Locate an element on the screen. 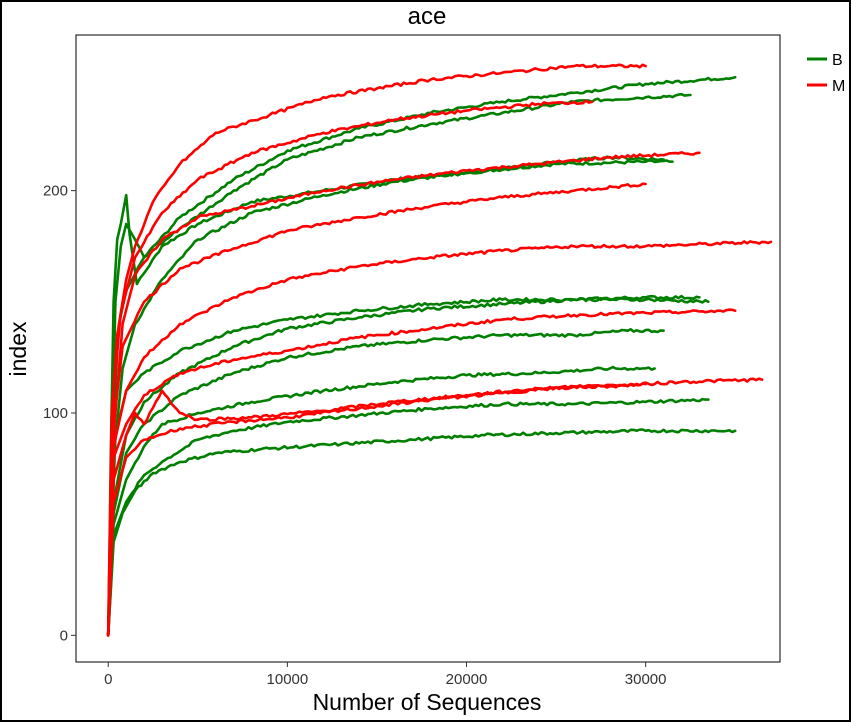  legend: BM is located at coordinates (826, 73).